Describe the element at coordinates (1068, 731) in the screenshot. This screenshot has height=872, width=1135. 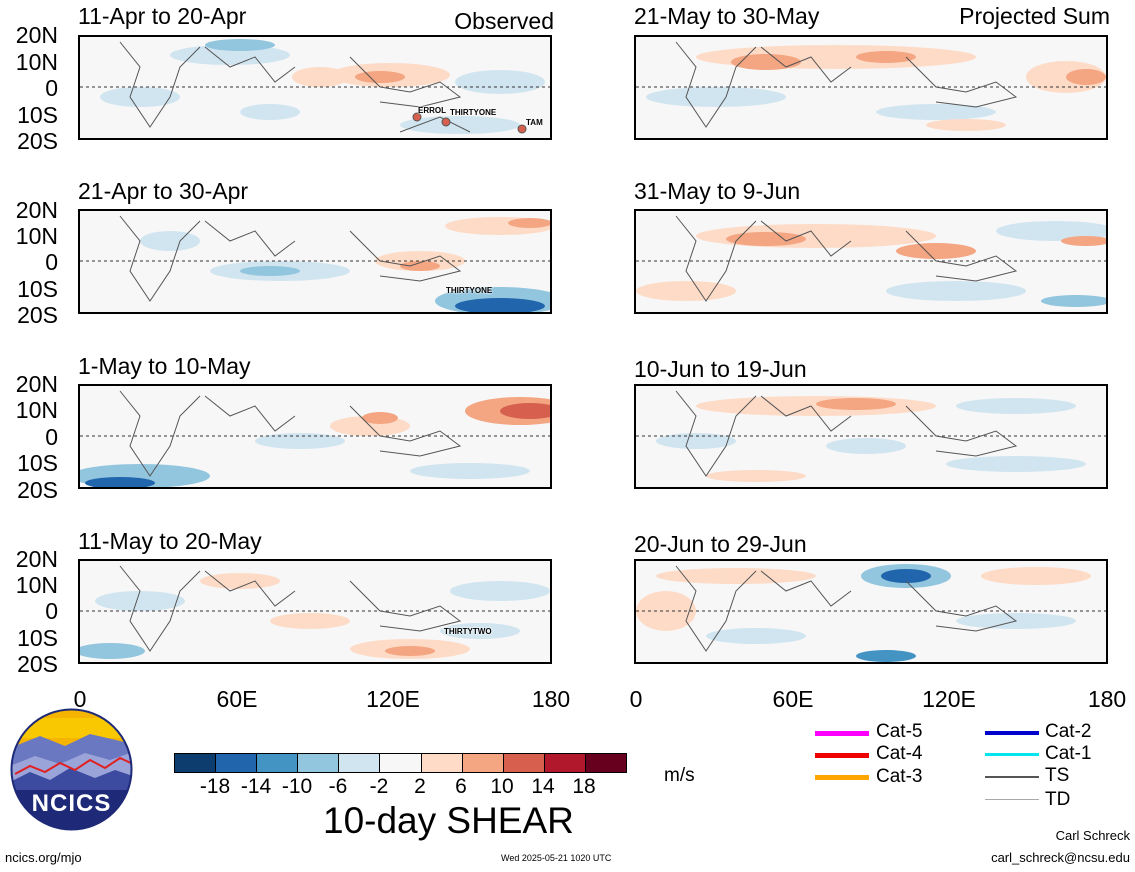
I see `legend-label: Cat-2` at that location.